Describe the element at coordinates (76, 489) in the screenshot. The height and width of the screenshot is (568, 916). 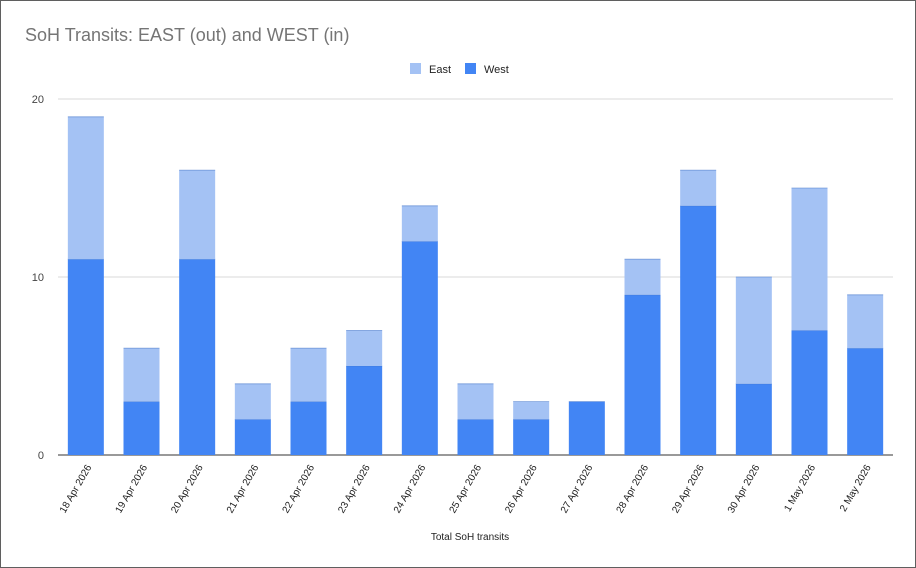
I see `x-tick-label: 18 Apr 2026` at that location.